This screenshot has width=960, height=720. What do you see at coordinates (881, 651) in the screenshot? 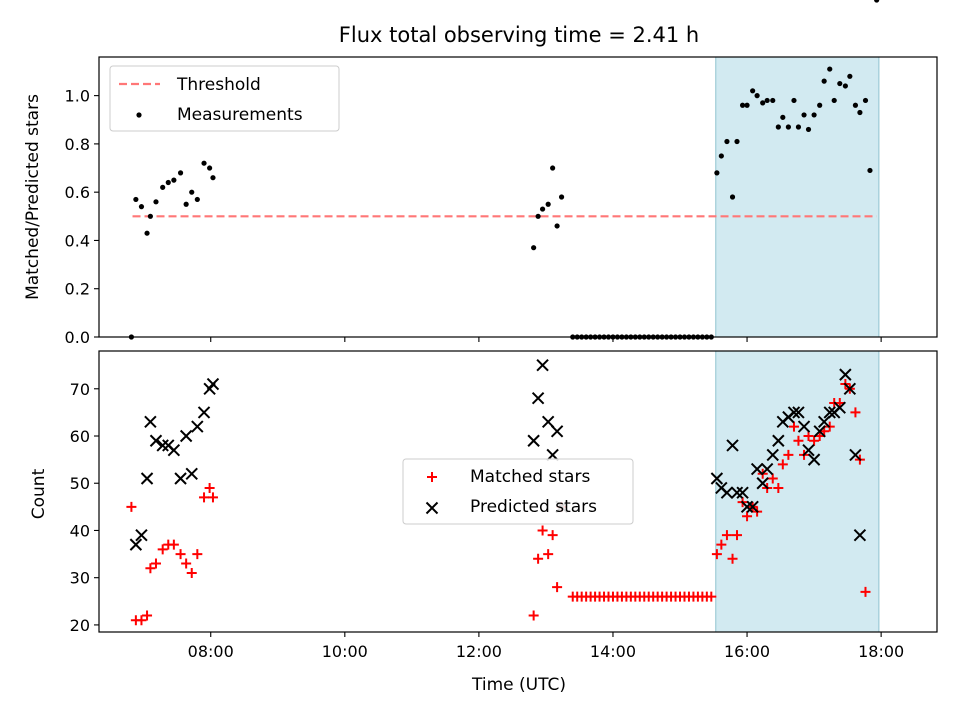
I see `x-tick-label: 18:00` at bounding box center [881, 651].